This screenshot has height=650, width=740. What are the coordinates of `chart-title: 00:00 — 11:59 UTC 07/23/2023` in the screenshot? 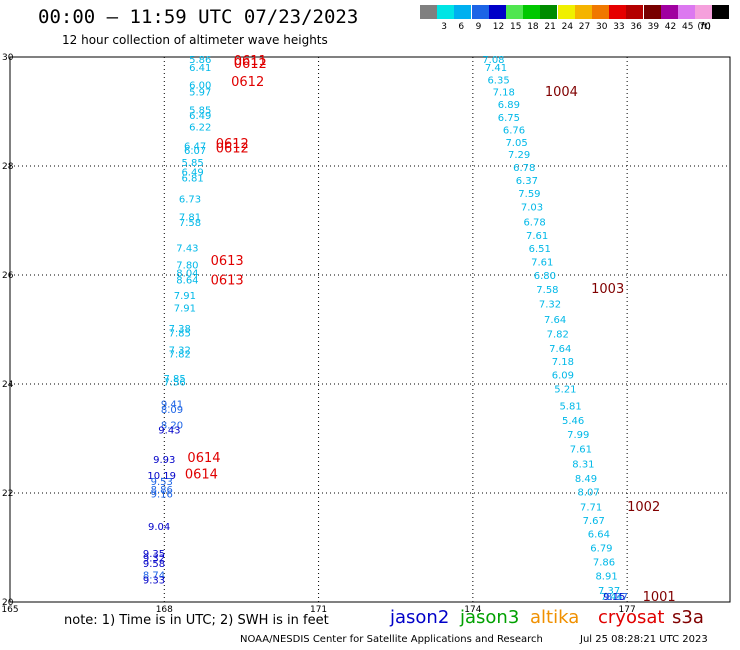 It's located at (198, 17).